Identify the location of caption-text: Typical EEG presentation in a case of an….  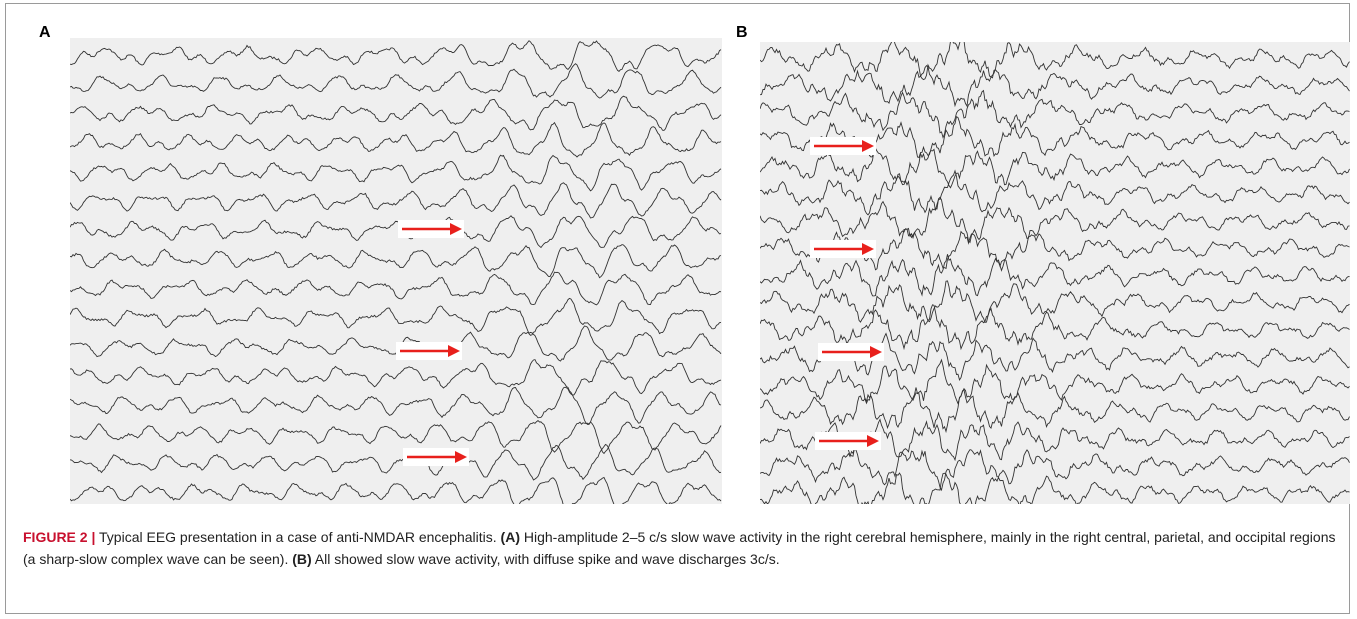
(298, 537).